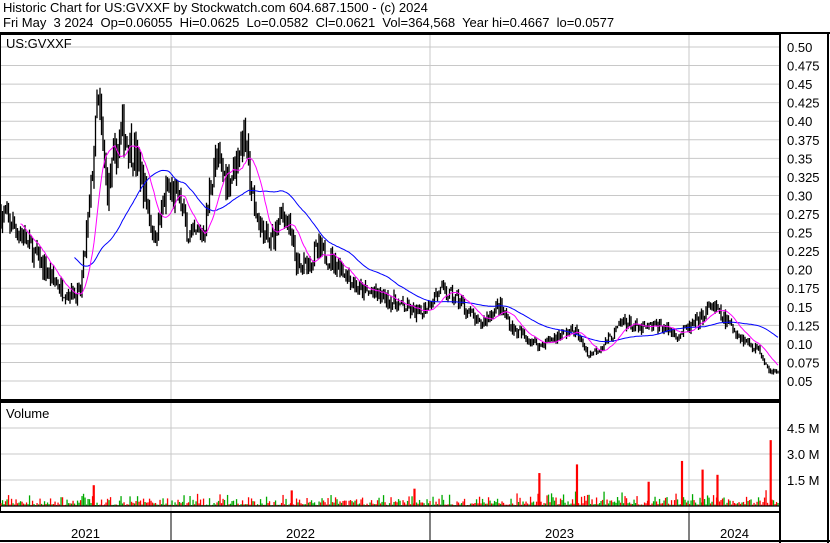 This screenshot has height=543, width=830. What do you see at coordinates (300, 533) in the screenshot?
I see `year-label: 2022` at bounding box center [300, 533].